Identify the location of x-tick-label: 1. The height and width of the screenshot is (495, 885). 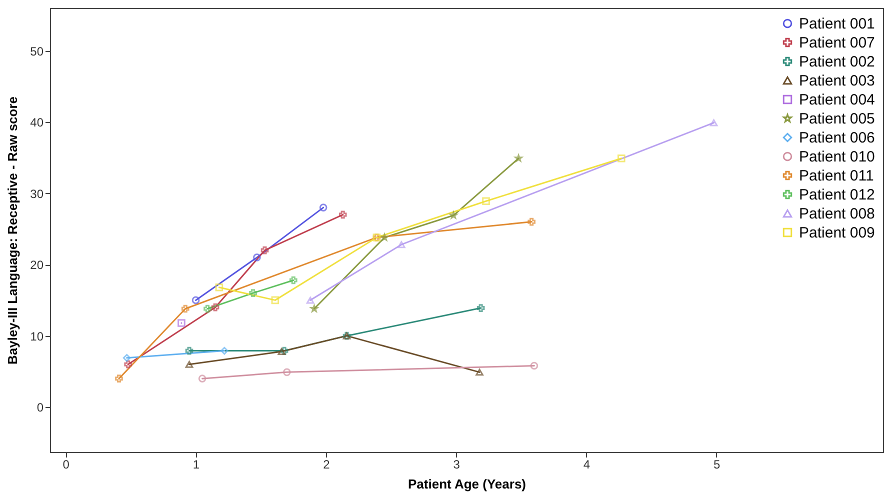
(196, 465).